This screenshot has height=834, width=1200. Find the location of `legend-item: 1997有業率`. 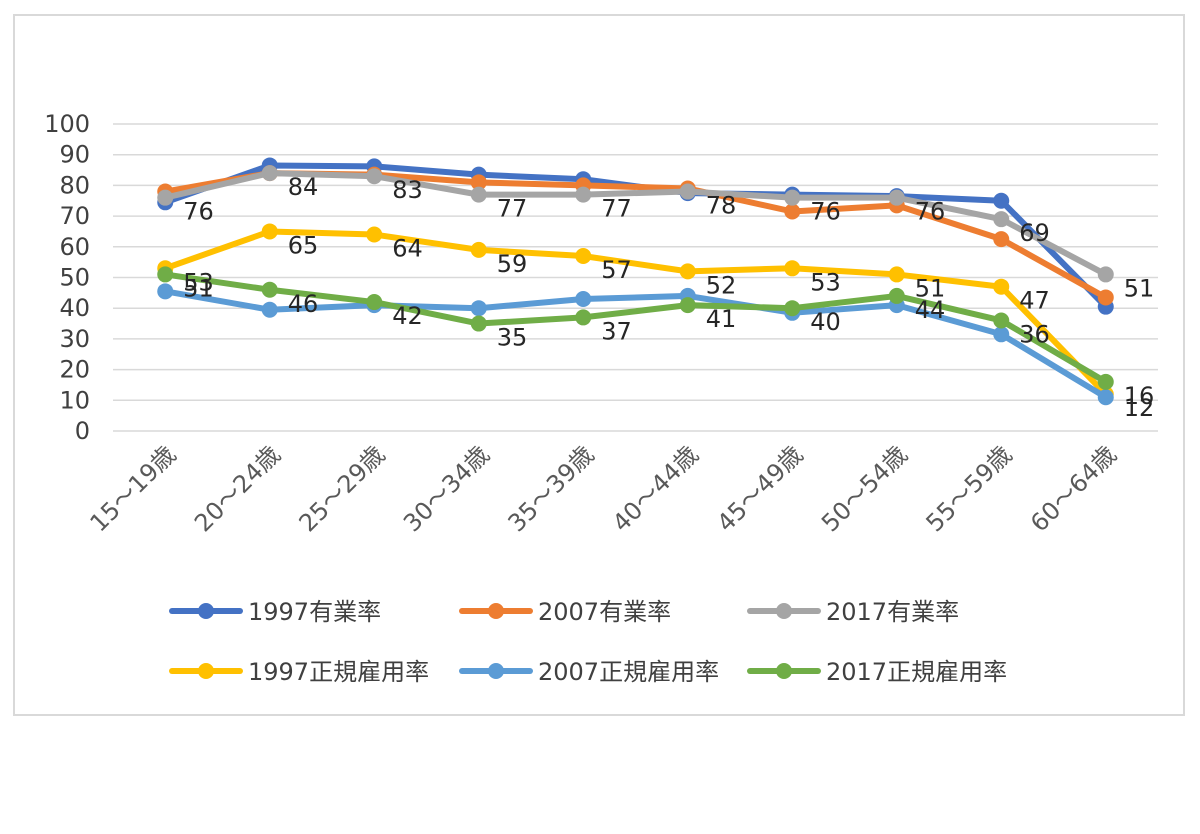

legend-item: 1997有業率 is located at coordinates (275, 612).